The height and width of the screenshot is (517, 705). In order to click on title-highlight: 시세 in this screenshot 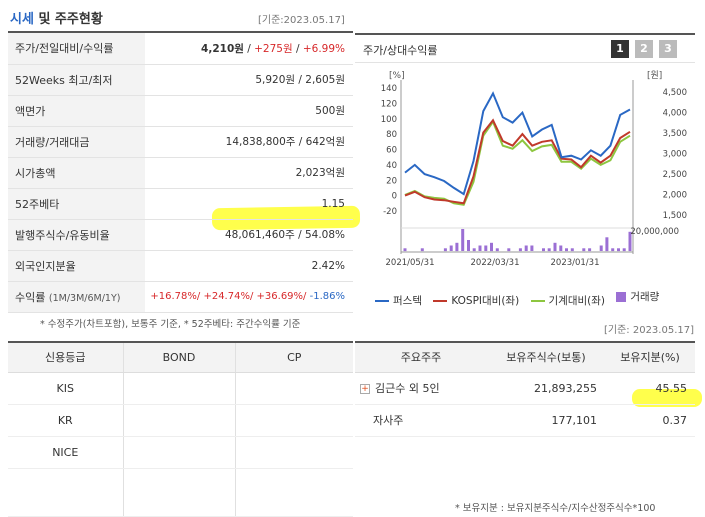, I will do `click(22, 19)`.